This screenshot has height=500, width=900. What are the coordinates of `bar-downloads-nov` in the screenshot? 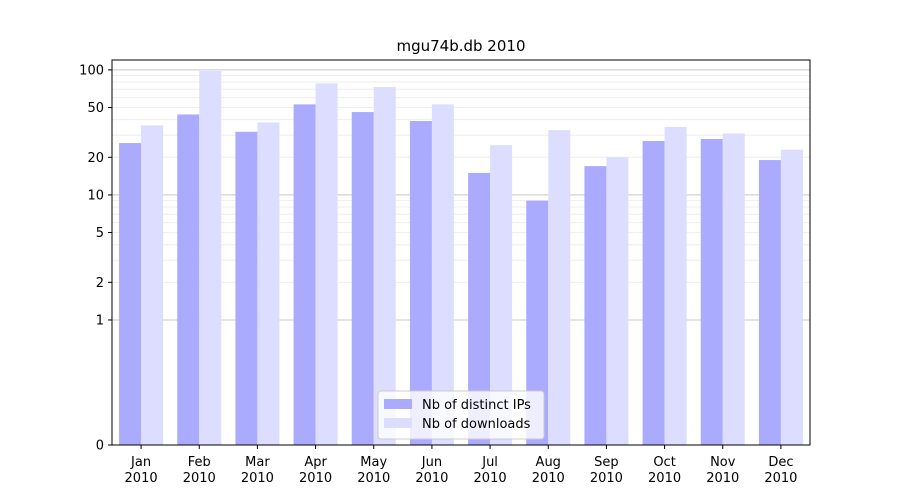 It's located at (733, 289).